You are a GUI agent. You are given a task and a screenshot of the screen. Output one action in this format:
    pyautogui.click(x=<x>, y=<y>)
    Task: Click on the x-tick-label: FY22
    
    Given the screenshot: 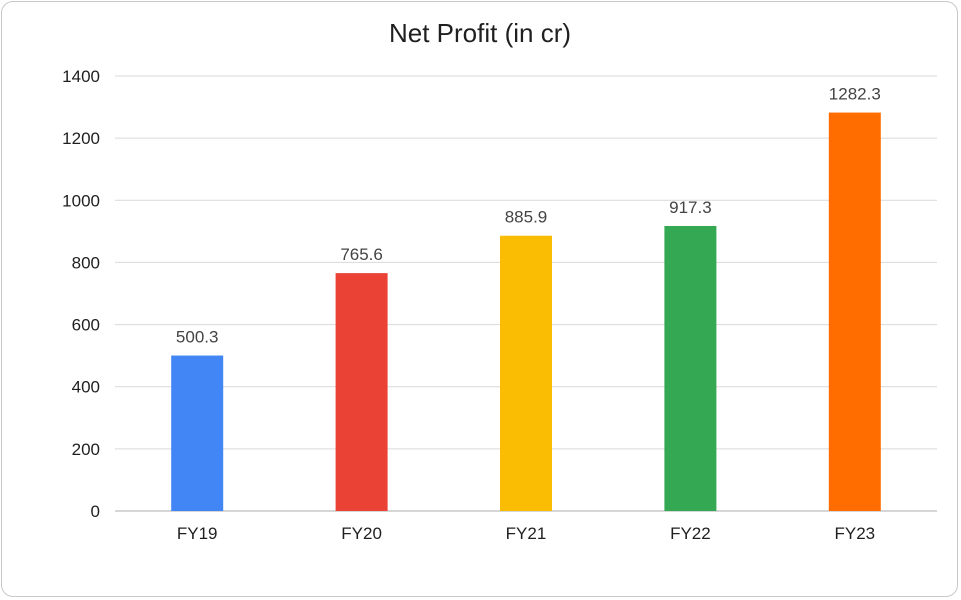 What is the action you would take?
    pyautogui.click(x=690, y=533)
    